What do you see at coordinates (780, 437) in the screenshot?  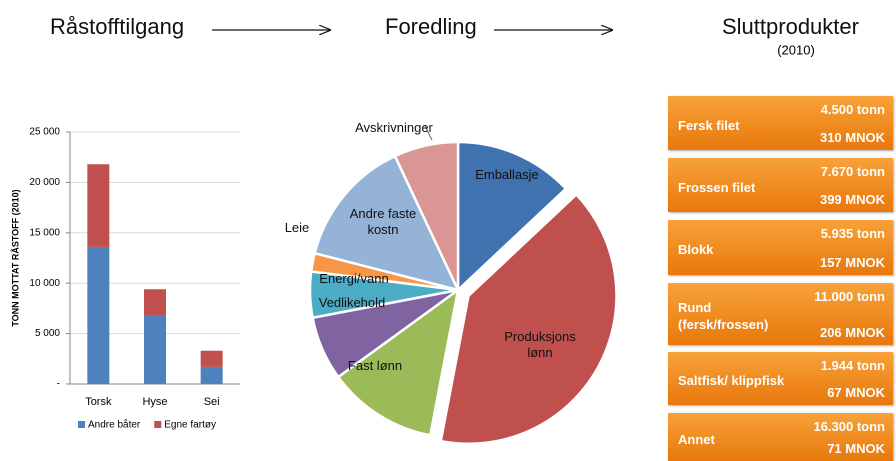 I see `product-box: Annet 16.300 tonn 71 MNOK` at bounding box center [780, 437].